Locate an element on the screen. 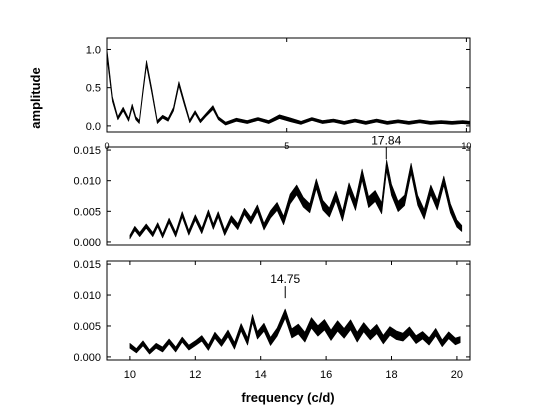 This screenshot has width=545, height=418. bottom-x-tick-label: 10 is located at coordinates (130, 375).